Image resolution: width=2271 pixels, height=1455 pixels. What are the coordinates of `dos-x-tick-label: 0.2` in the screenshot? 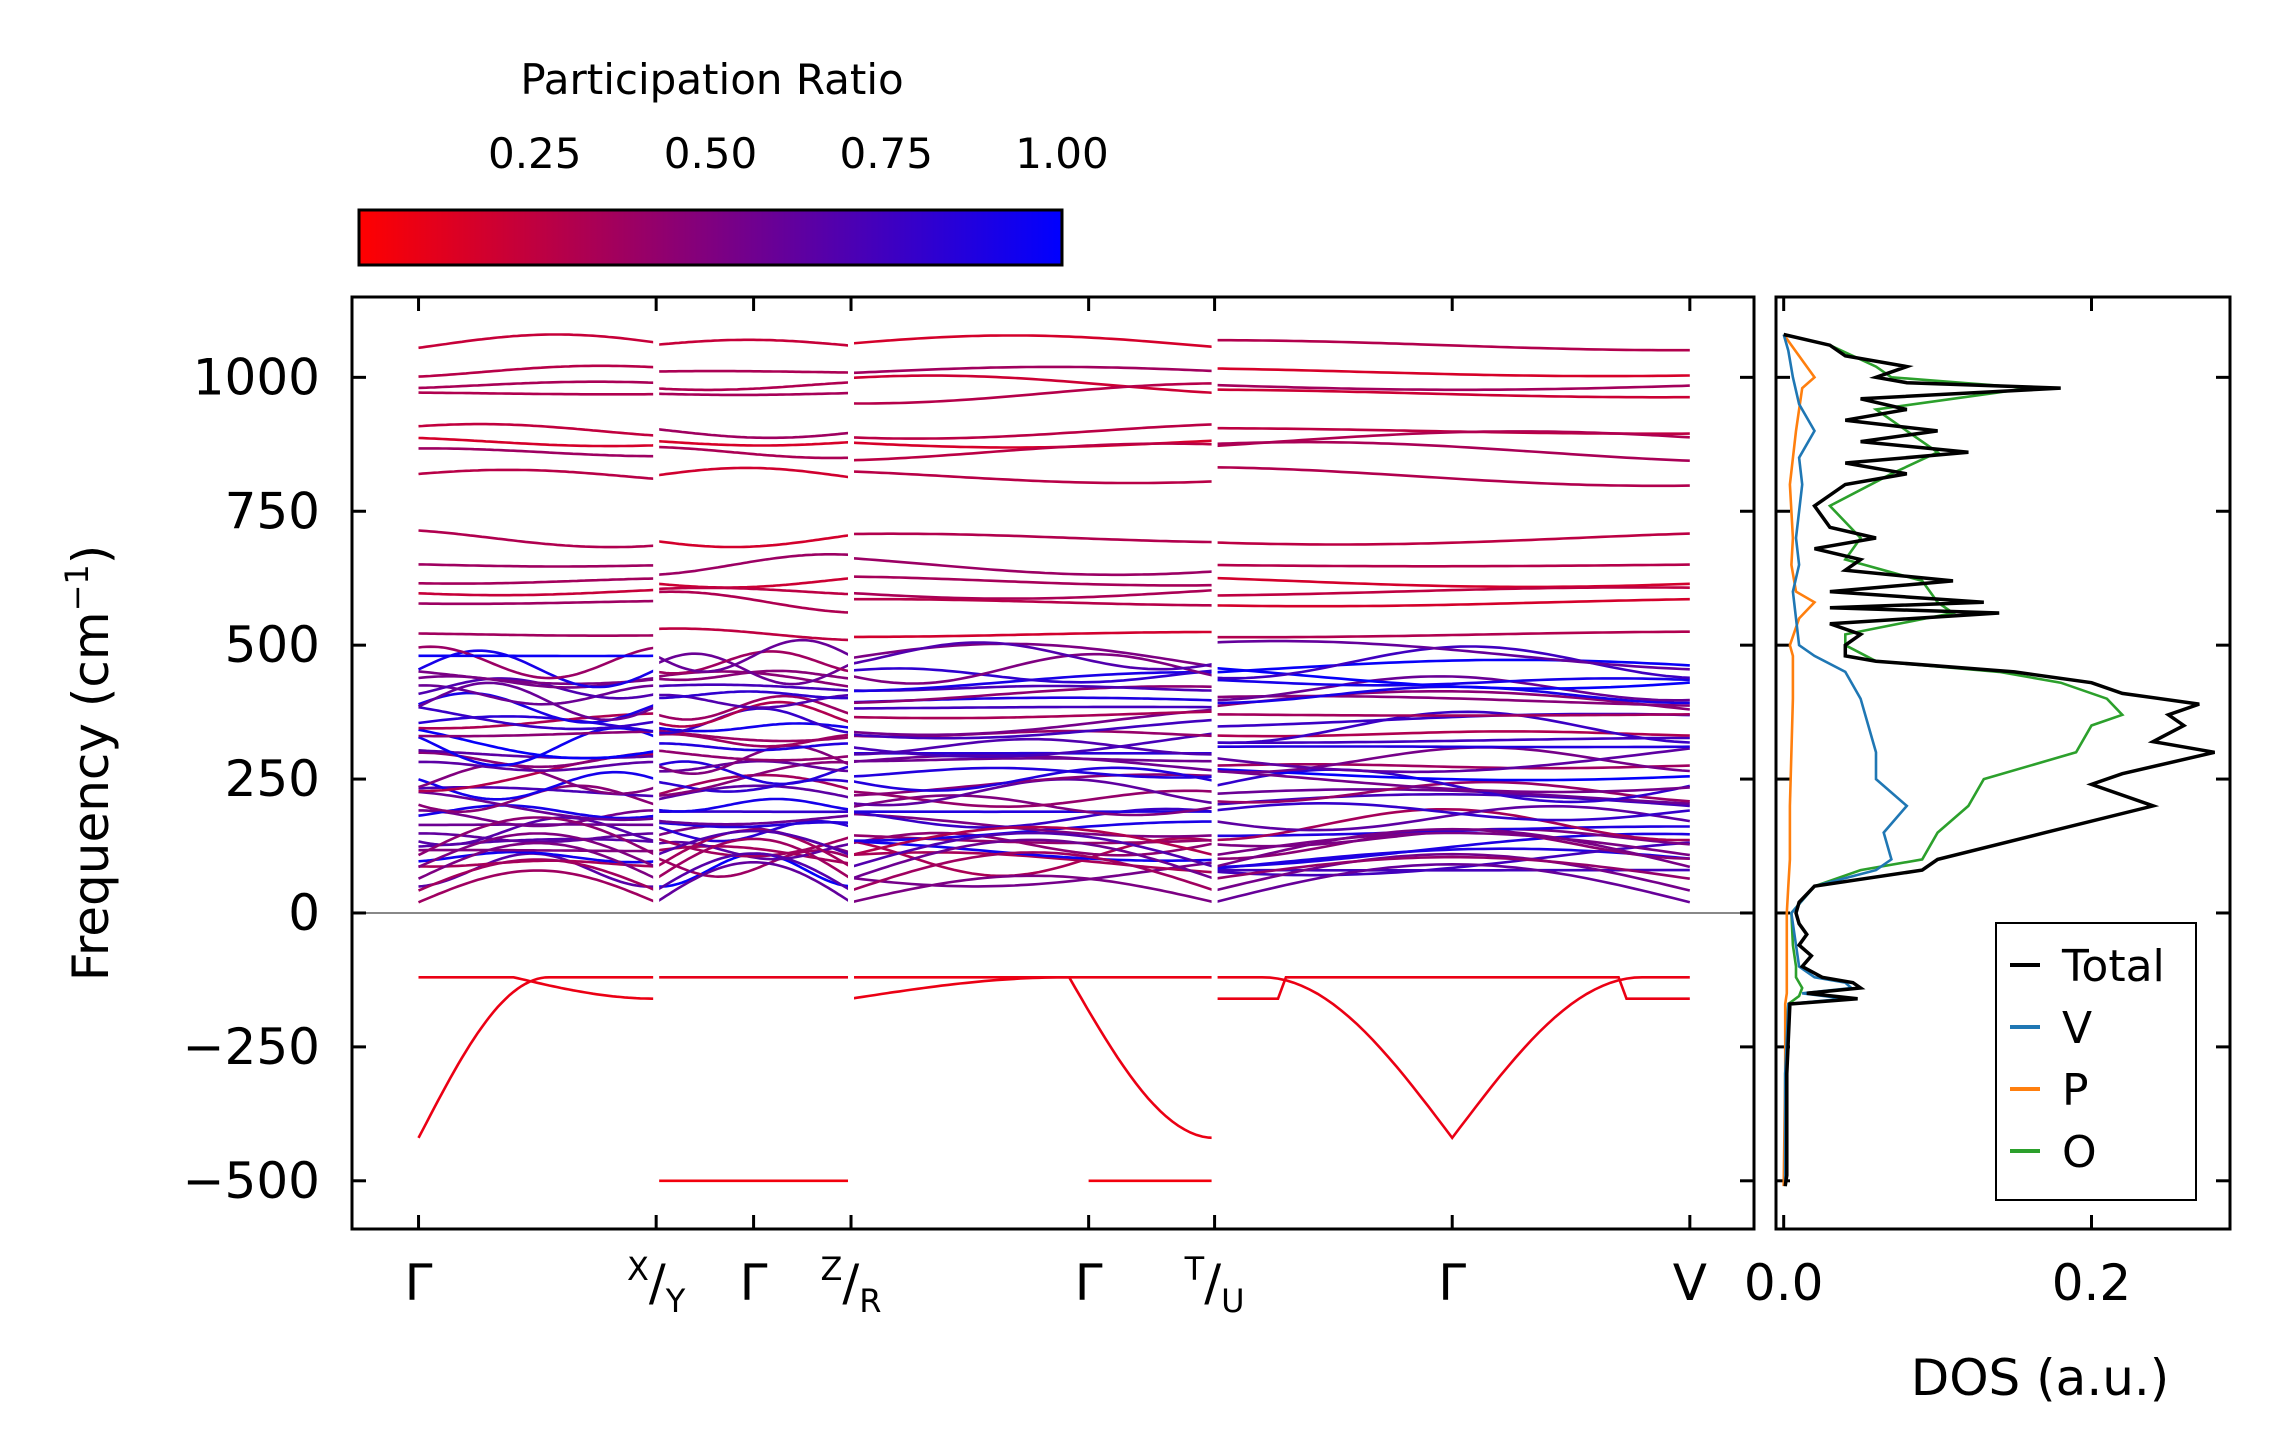 It's located at (2092, 1283).